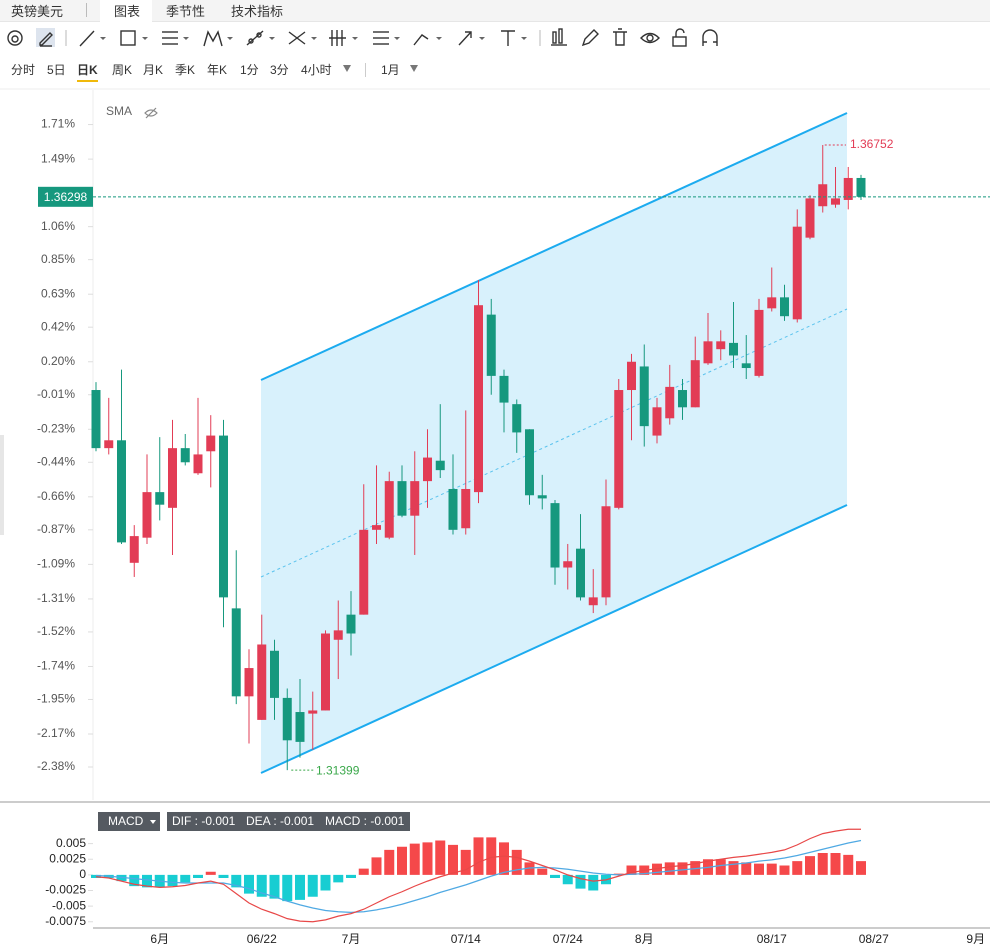 Image resolution: width=990 pixels, height=946 pixels. What do you see at coordinates (257, 11) in the screenshot?
I see `tab: 技术指标` at bounding box center [257, 11].